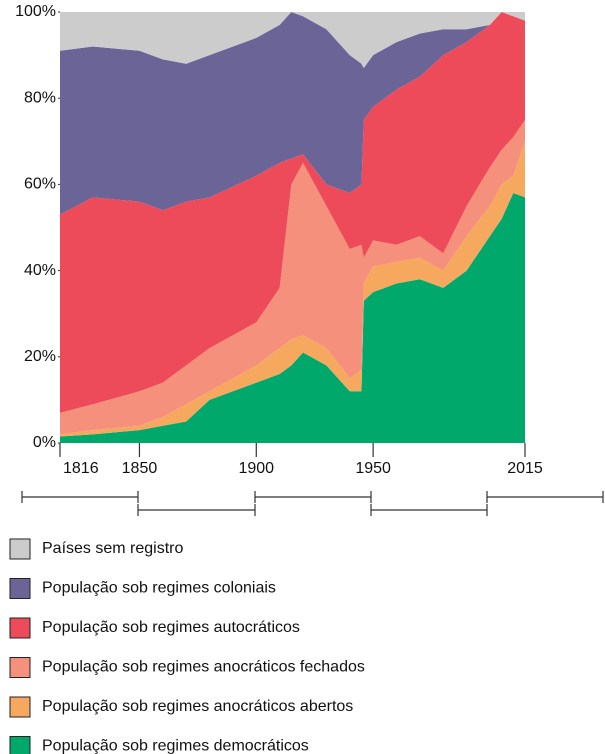 The width and height of the screenshot is (605, 754). I want to click on x-tick-label: 1950, so click(373, 468).